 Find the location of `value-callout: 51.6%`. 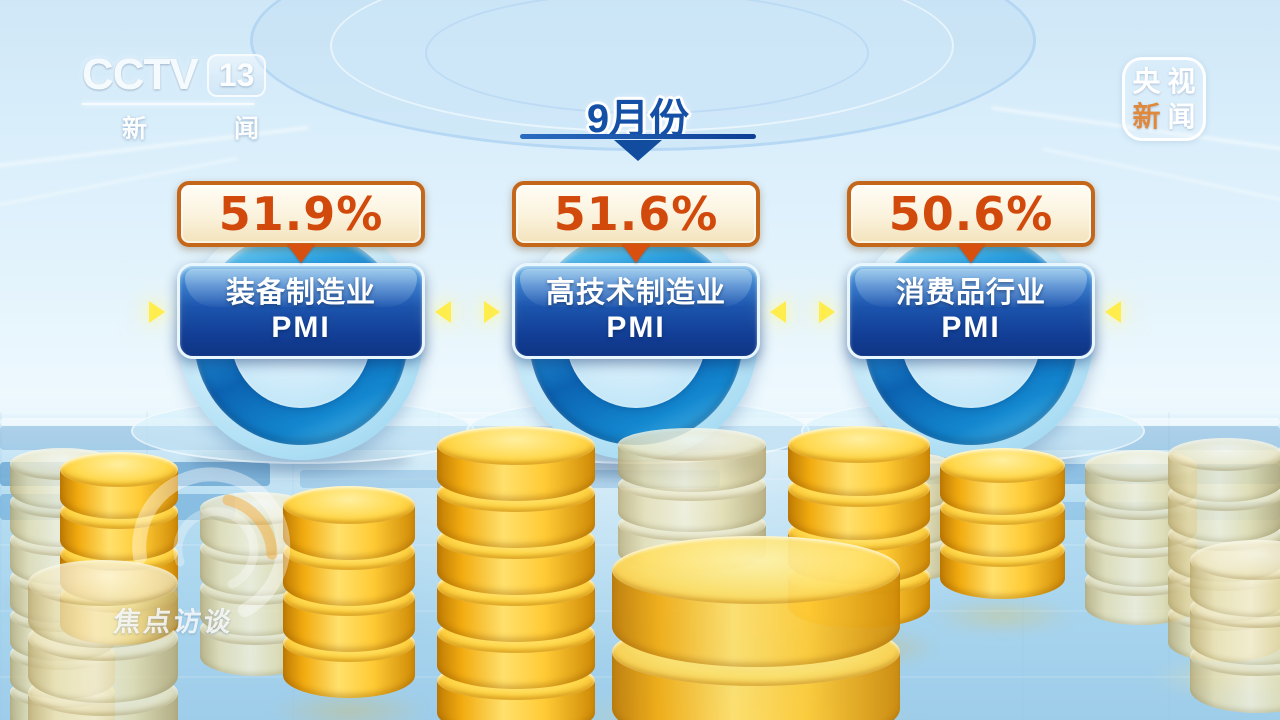

value-callout: 51.6% is located at coordinates (636, 214).